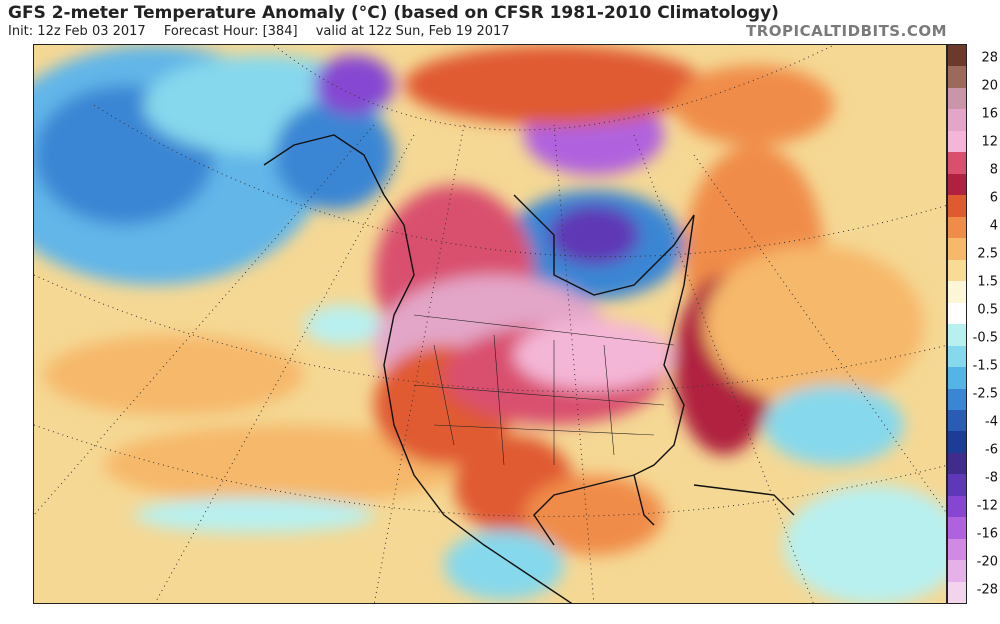 Image resolution: width=1000 pixels, height=624 pixels. Describe the element at coordinates (989, 114) in the screenshot. I see `colorbar-label: 16` at that location.